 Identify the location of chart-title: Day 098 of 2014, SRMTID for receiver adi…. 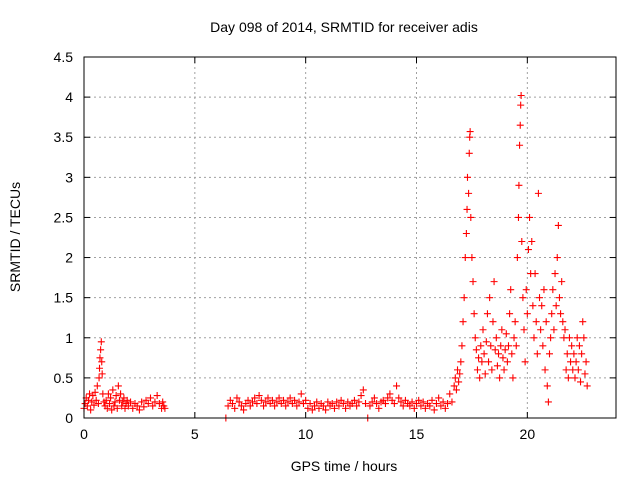
(344, 27).